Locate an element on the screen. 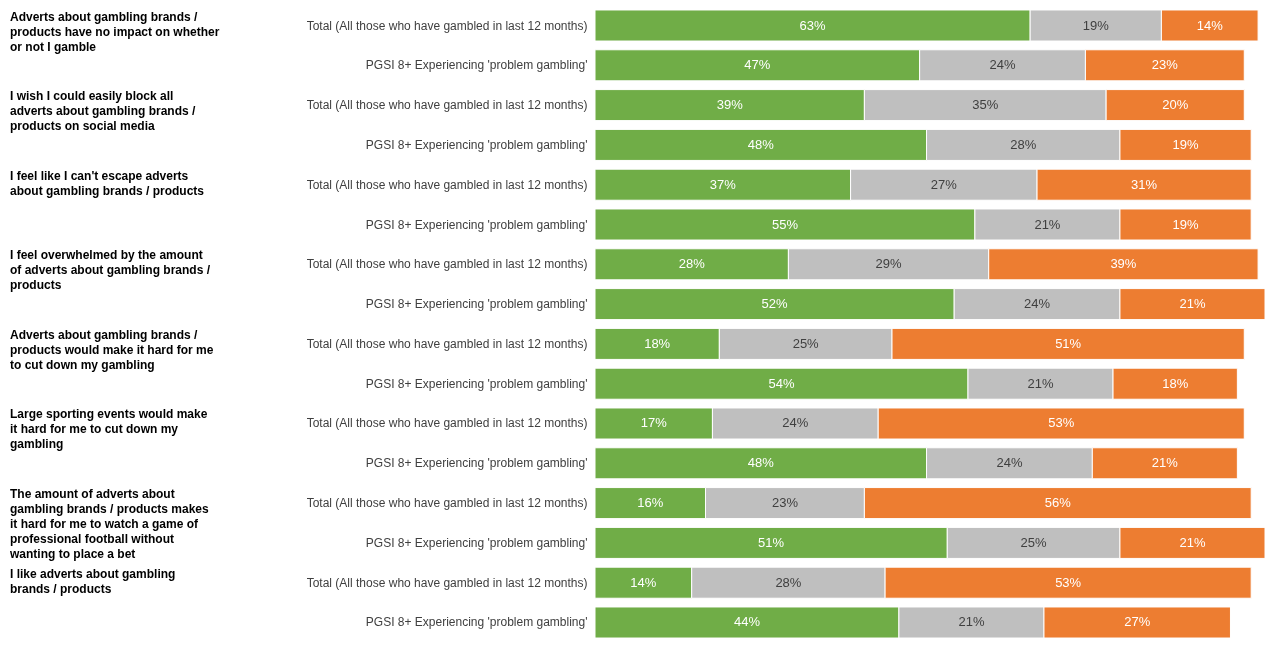  text: I like adverts about gambling brands / products is located at coordinates (93, 581).